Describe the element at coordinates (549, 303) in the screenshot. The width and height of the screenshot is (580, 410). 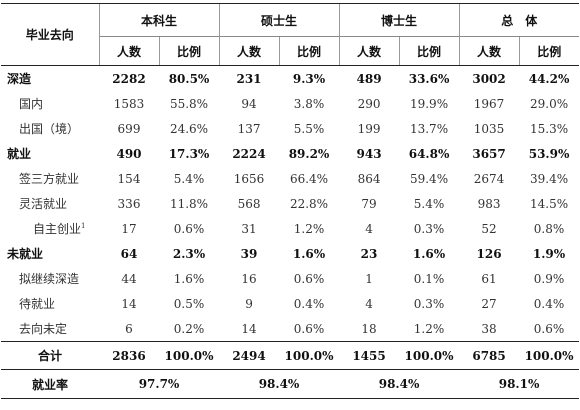
I see `cell: 0.4%` at that location.